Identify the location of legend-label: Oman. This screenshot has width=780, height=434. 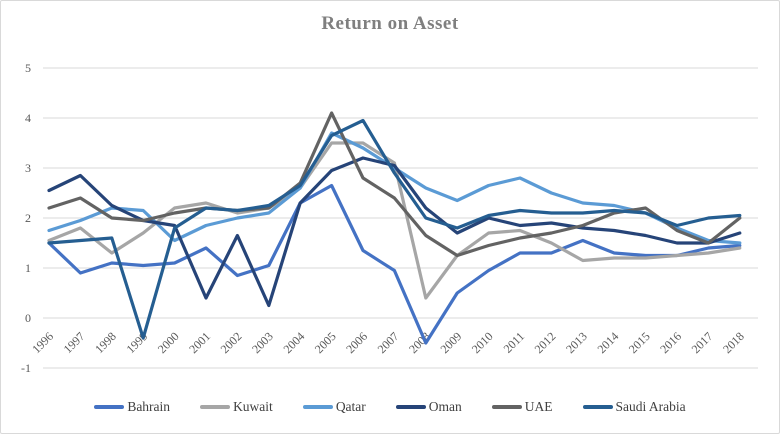
(445, 406).